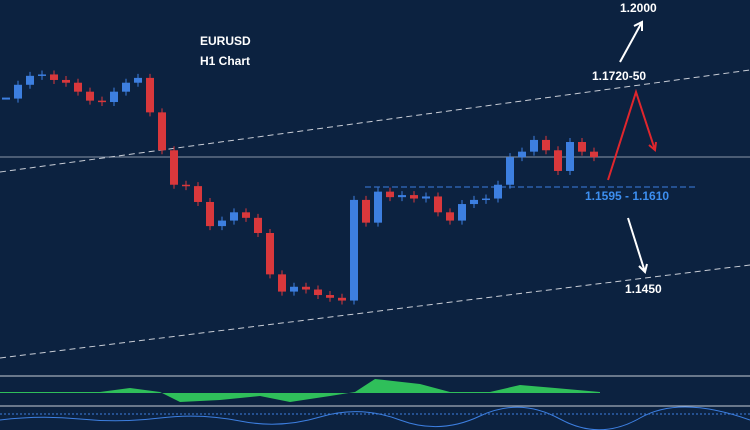  What do you see at coordinates (632, 134) in the screenshot?
I see `arrow-projection` at bounding box center [632, 134].